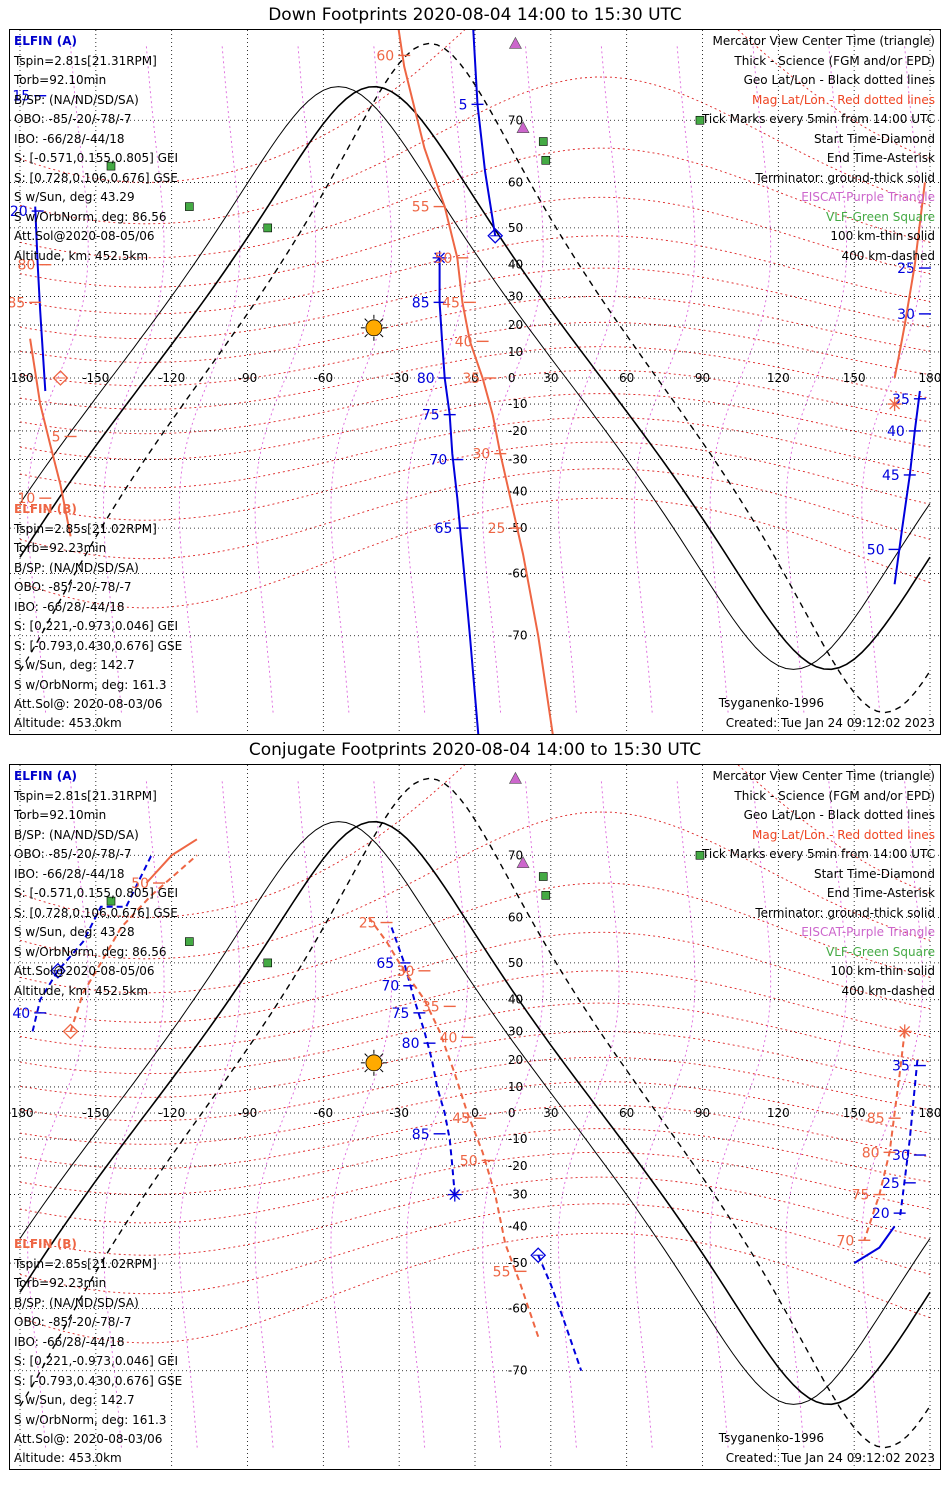 The image size is (950, 1500). I want to click on legend-item: Geo Lat/Lon - Black dotted lines, so click(839, 80).